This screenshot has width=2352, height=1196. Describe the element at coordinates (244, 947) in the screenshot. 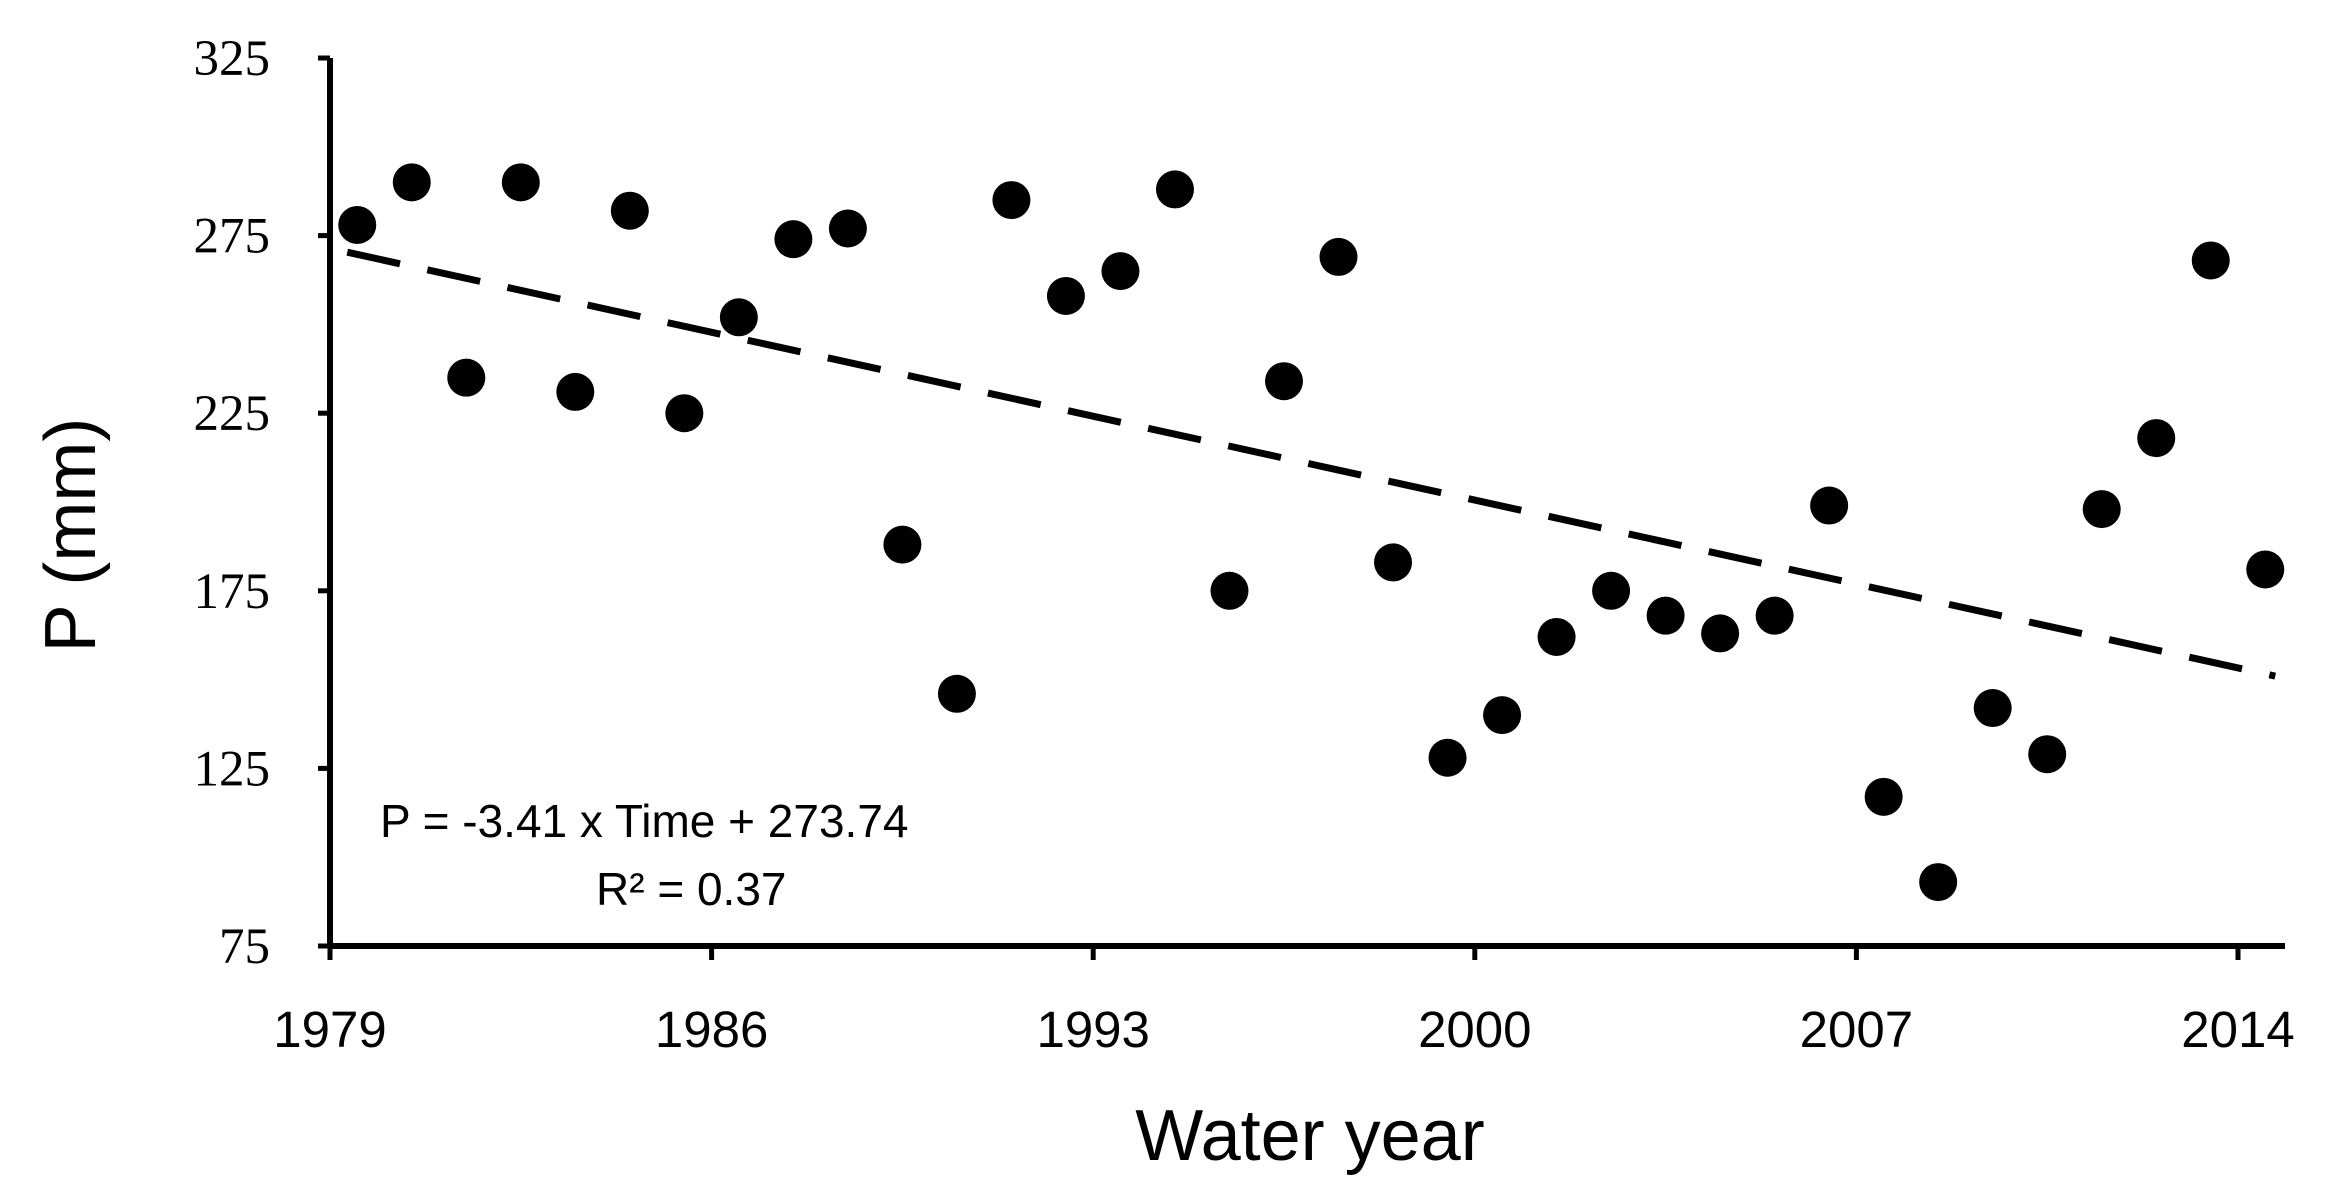

I see `y-tick-label: 75` at that location.